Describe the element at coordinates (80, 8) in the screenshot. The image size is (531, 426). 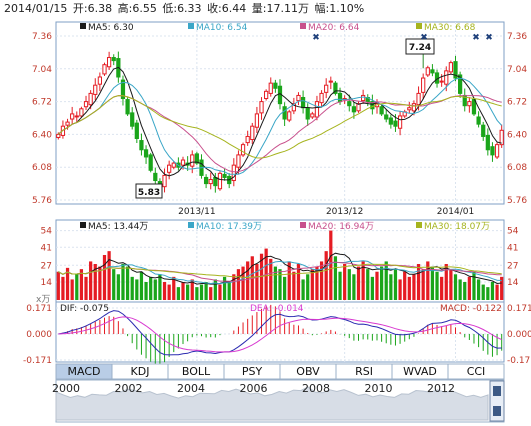
I see `header-open-label: 开:` at that location.